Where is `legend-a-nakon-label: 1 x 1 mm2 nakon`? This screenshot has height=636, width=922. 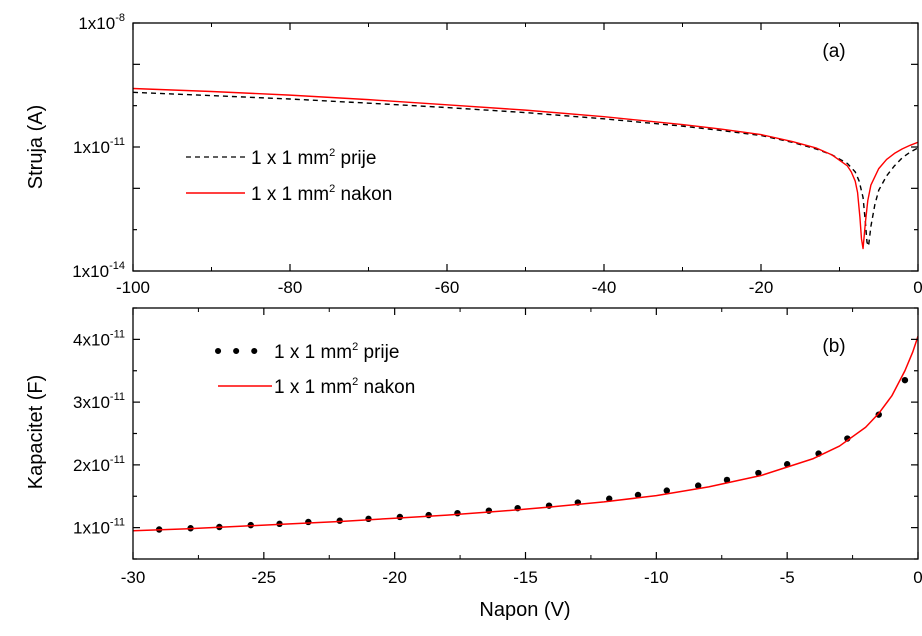
legend-a-nakon-label: 1 x 1 mm2 nakon is located at coordinates (321, 194).